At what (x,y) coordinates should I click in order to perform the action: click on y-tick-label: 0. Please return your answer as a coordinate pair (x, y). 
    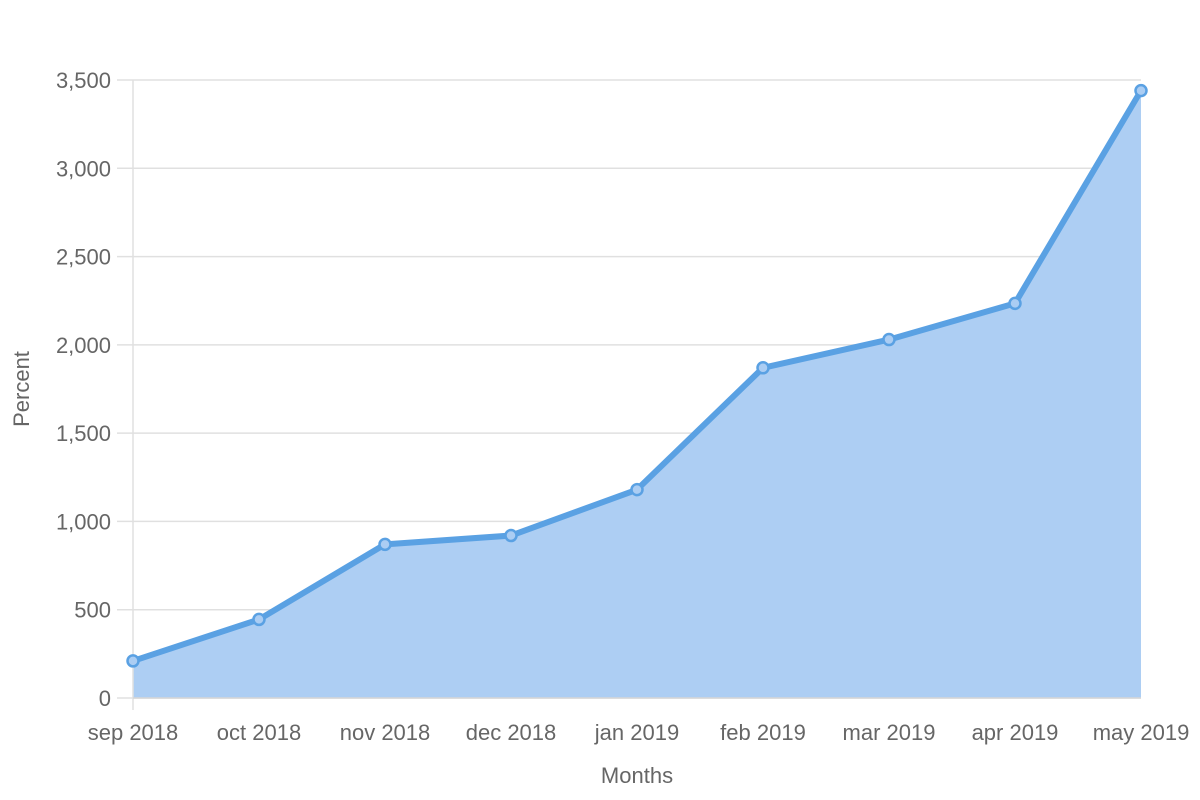
    Looking at the image, I should click on (105, 698).